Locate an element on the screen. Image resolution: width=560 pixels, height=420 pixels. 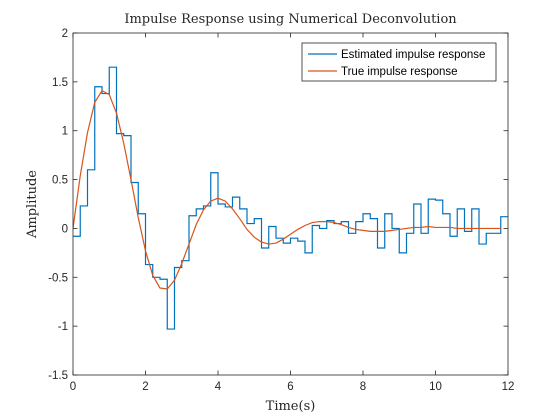
x-tick-label: 12 is located at coordinates (508, 387).